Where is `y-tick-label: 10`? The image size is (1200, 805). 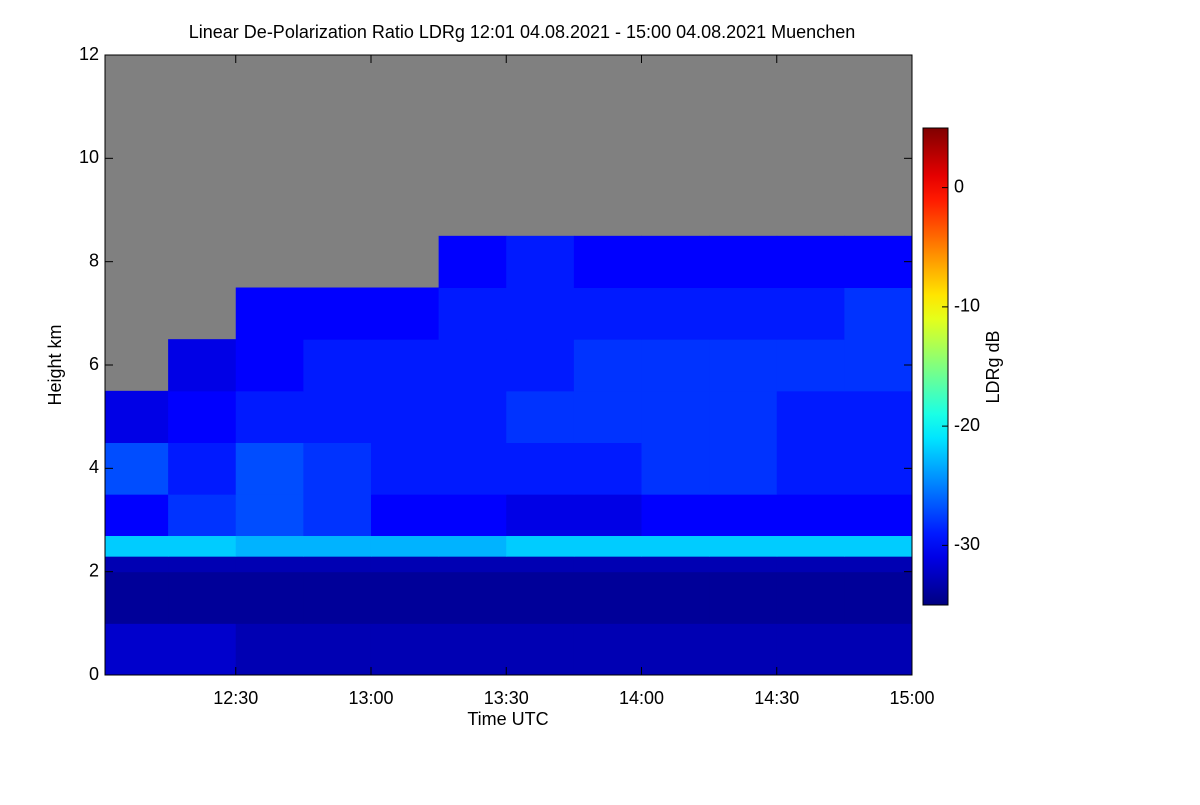 y-tick-label: 10 is located at coordinates (89, 157).